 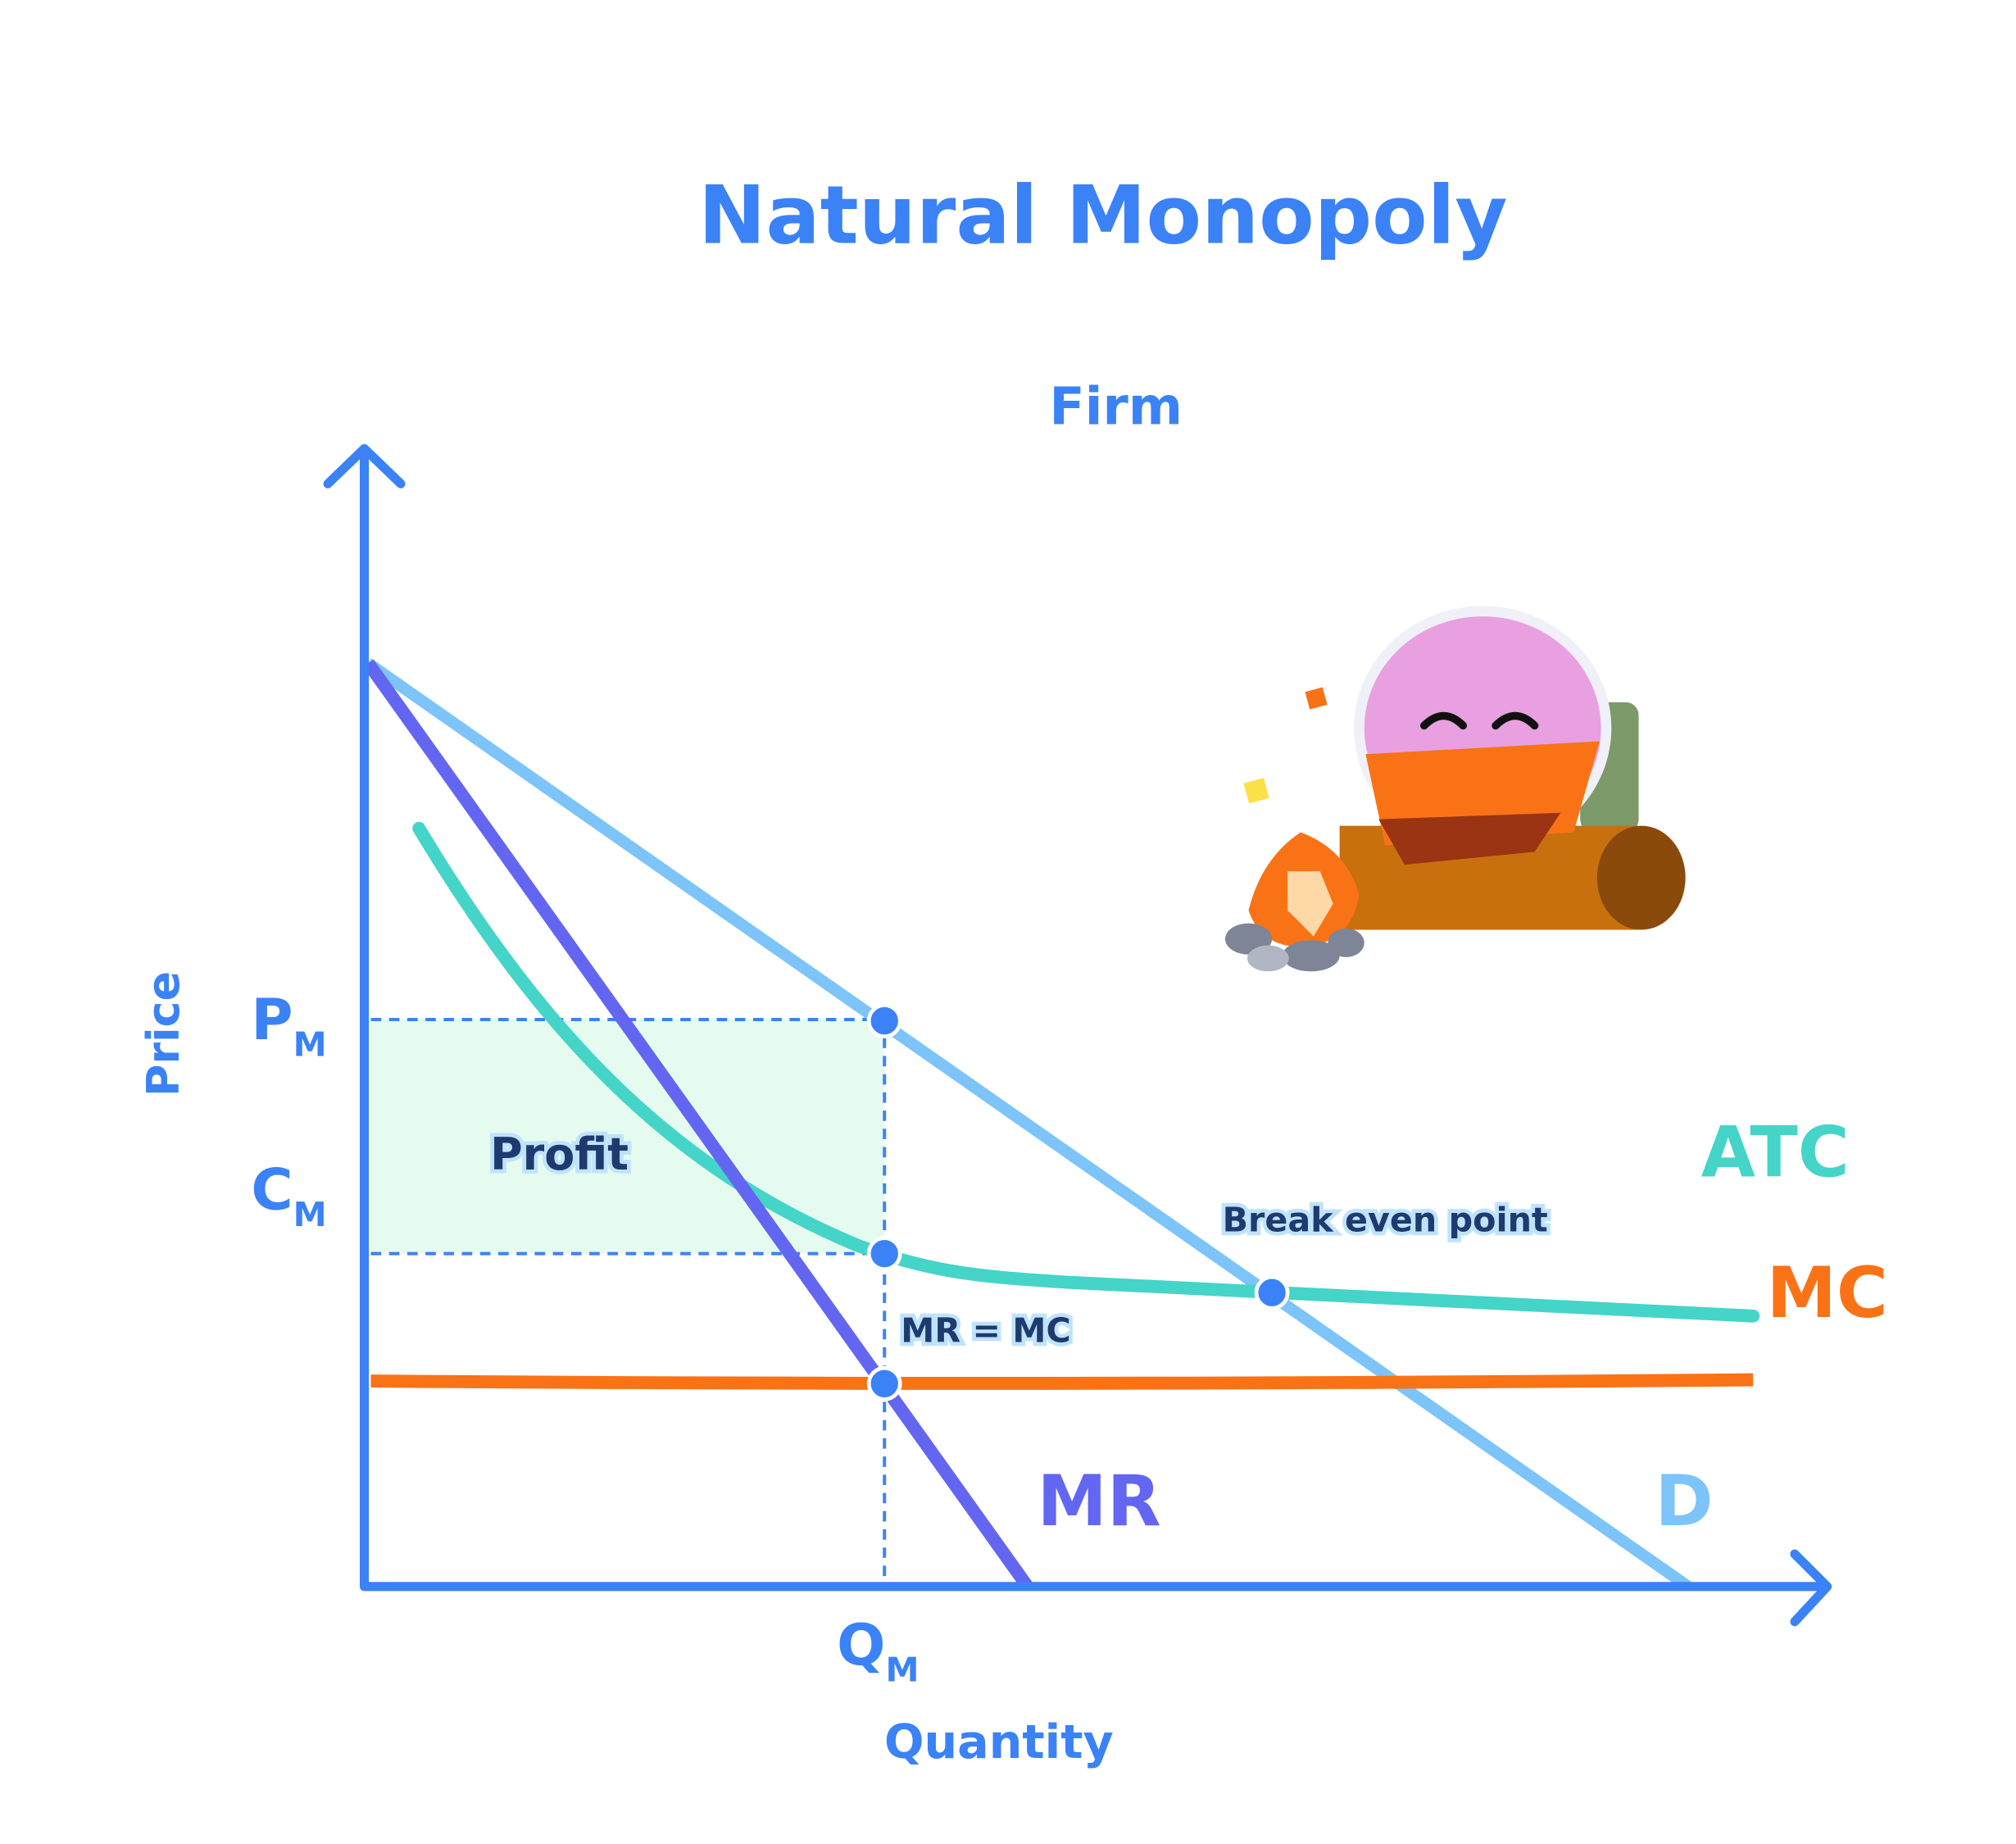 I want to click on x-axis-label: Quantity, so click(x=999, y=1742).